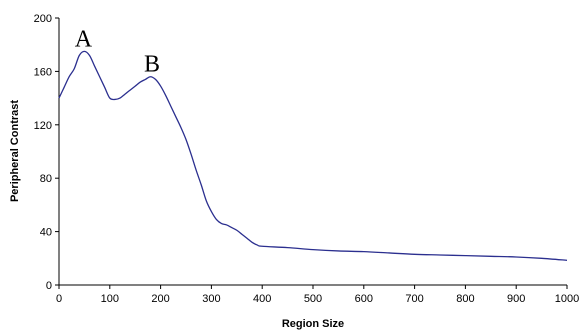 This screenshot has width=581, height=333. What do you see at coordinates (465, 299) in the screenshot?
I see `x-tick-label: 800` at bounding box center [465, 299].